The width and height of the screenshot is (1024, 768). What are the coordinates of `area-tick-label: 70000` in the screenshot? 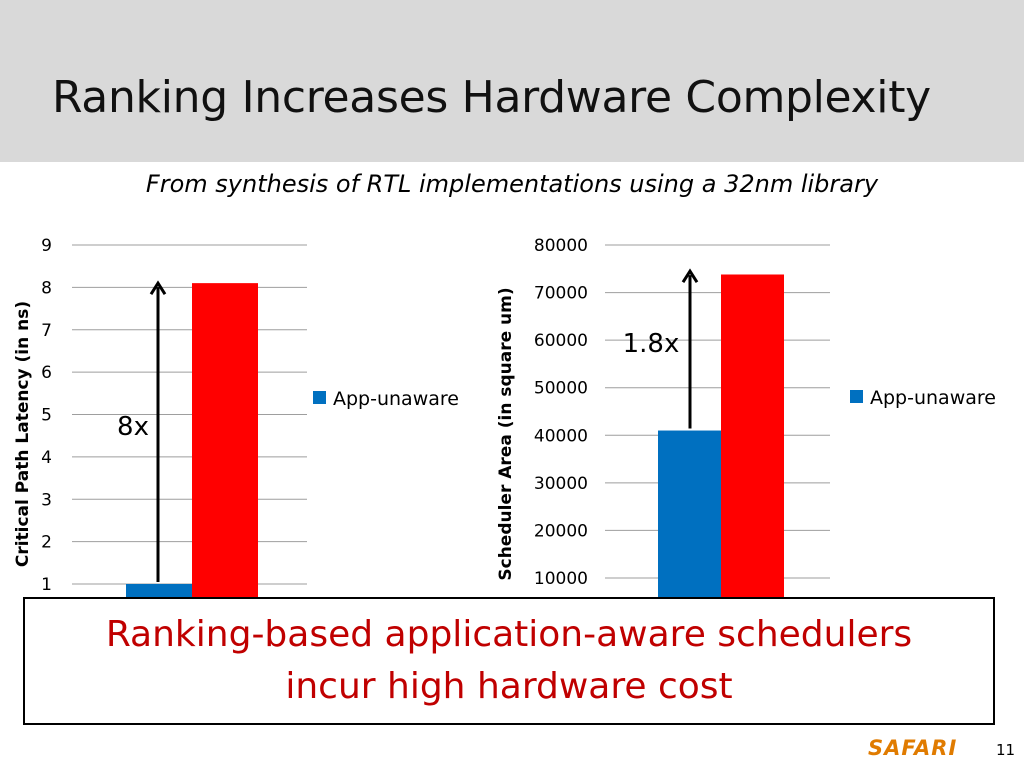 It's located at (561, 294).